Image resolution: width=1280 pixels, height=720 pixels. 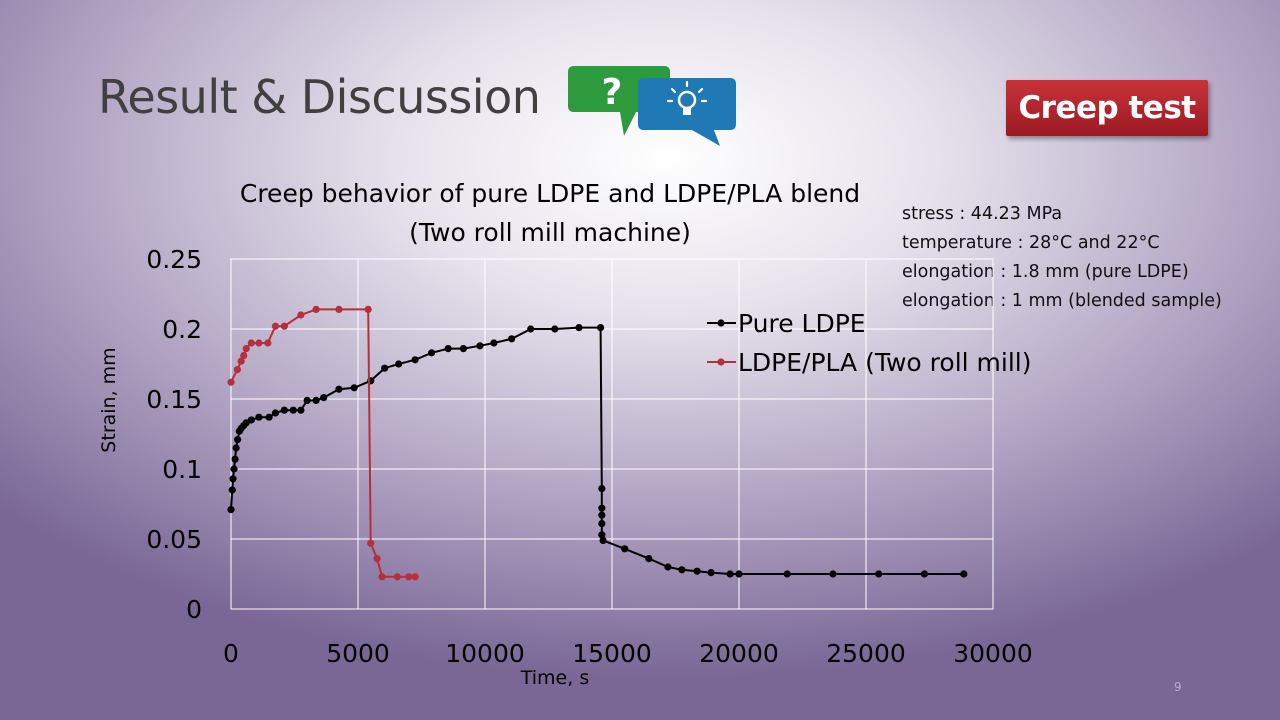 I want to click on legend-label: LDPE/PLA (Two roll mill), so click(x=884, y=362).